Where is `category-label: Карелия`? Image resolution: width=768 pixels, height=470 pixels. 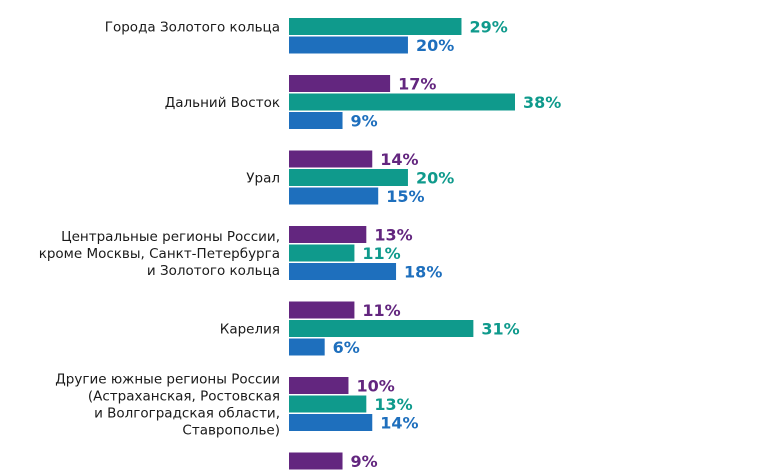 category-label: Карелия is located at coordinates (250, 330).